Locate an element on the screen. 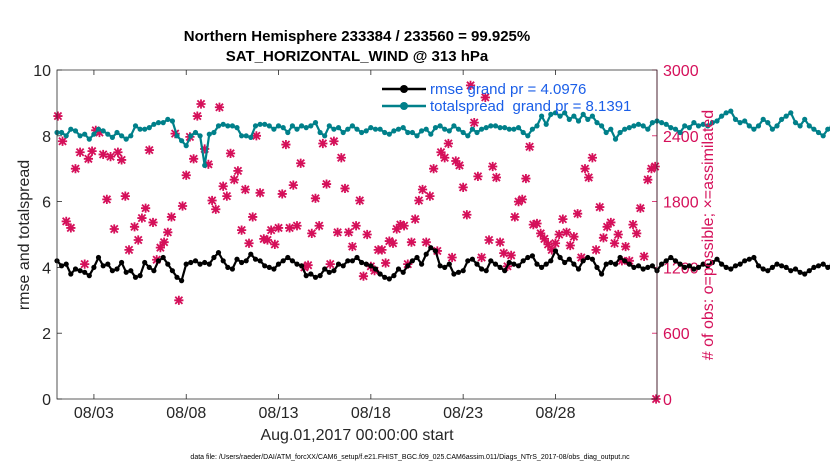 Image resolution: width=830 pixels, height=470 pixels. totalspread-line is located at coordinates (443, 138).